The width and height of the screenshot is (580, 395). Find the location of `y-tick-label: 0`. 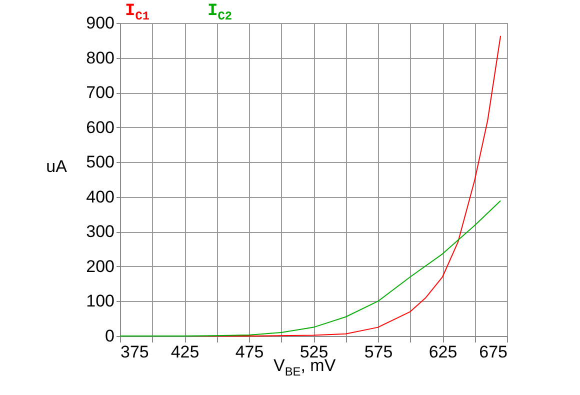

y-tick-label: 0 is located at coordinates (109, 336).